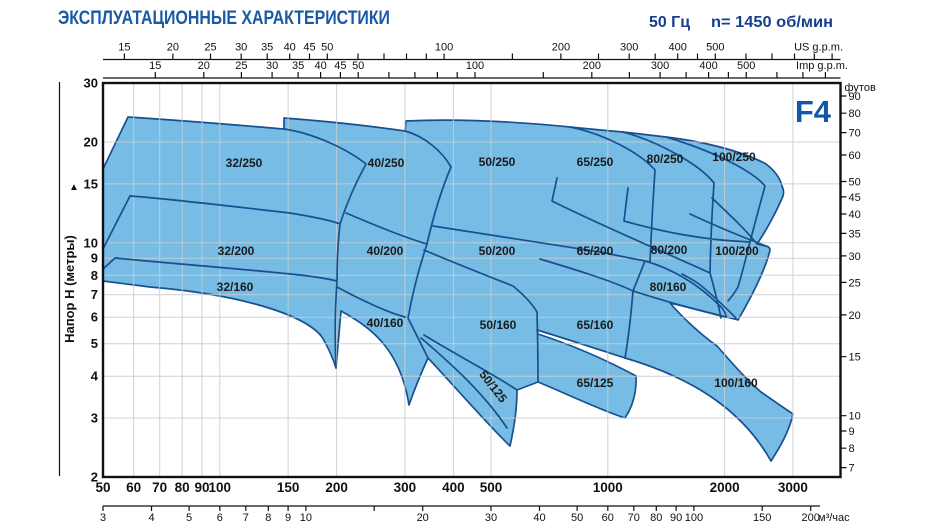 Image resolution: width=927 pixels, height=527 pixels. I want to click on svg-text: 50/160, so click(498, 325).